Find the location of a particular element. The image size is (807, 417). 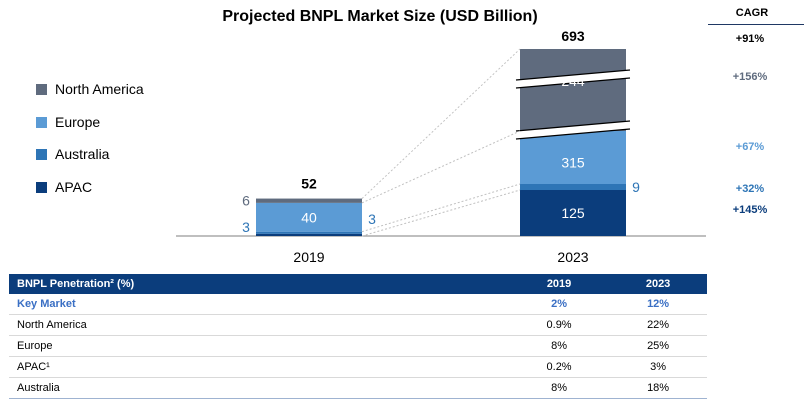

row-label: Australia is located at coordinates (259, 388).